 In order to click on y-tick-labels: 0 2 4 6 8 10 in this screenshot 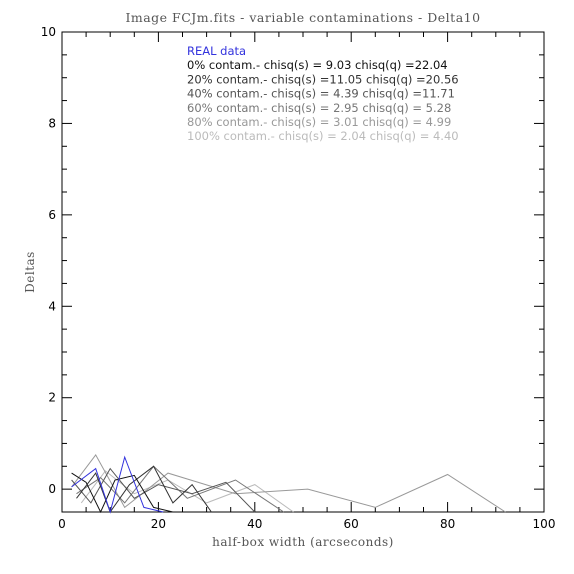, I will do `click(48, 260)`.